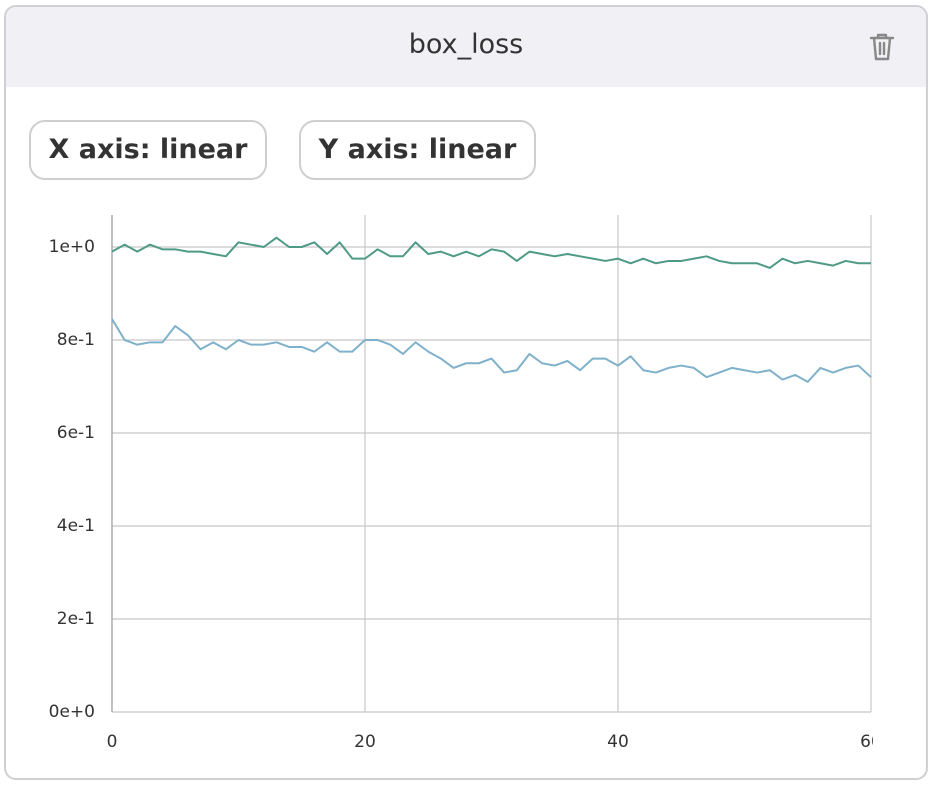 This screenshot has height=788, width=936. Describe the element at coordinates (76, 526) in the screenshot. I see `y-tick-label: 4e-1` at that location.